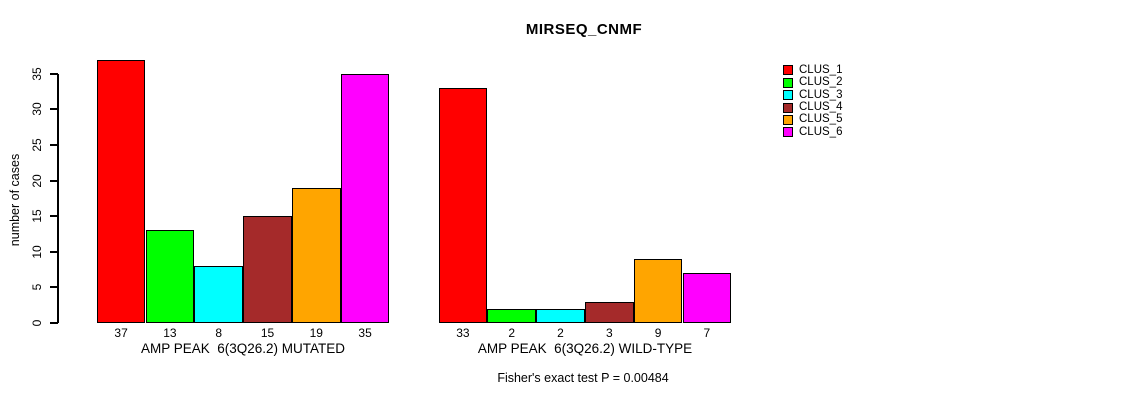  What do you see at coordinates (609, 333) in the screenshot?
I see `bar-value-label: 3` at bounding box center [609, 333].